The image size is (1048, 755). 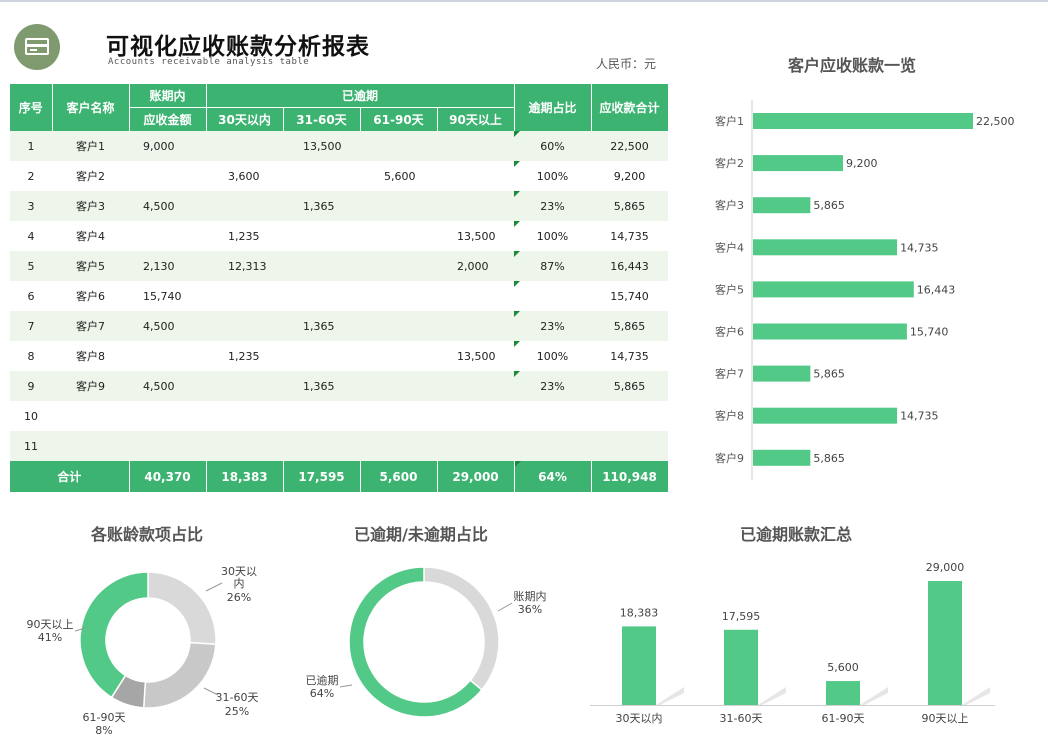 I want to click on cell-overdue-ratio, so click(x=553, y=416).